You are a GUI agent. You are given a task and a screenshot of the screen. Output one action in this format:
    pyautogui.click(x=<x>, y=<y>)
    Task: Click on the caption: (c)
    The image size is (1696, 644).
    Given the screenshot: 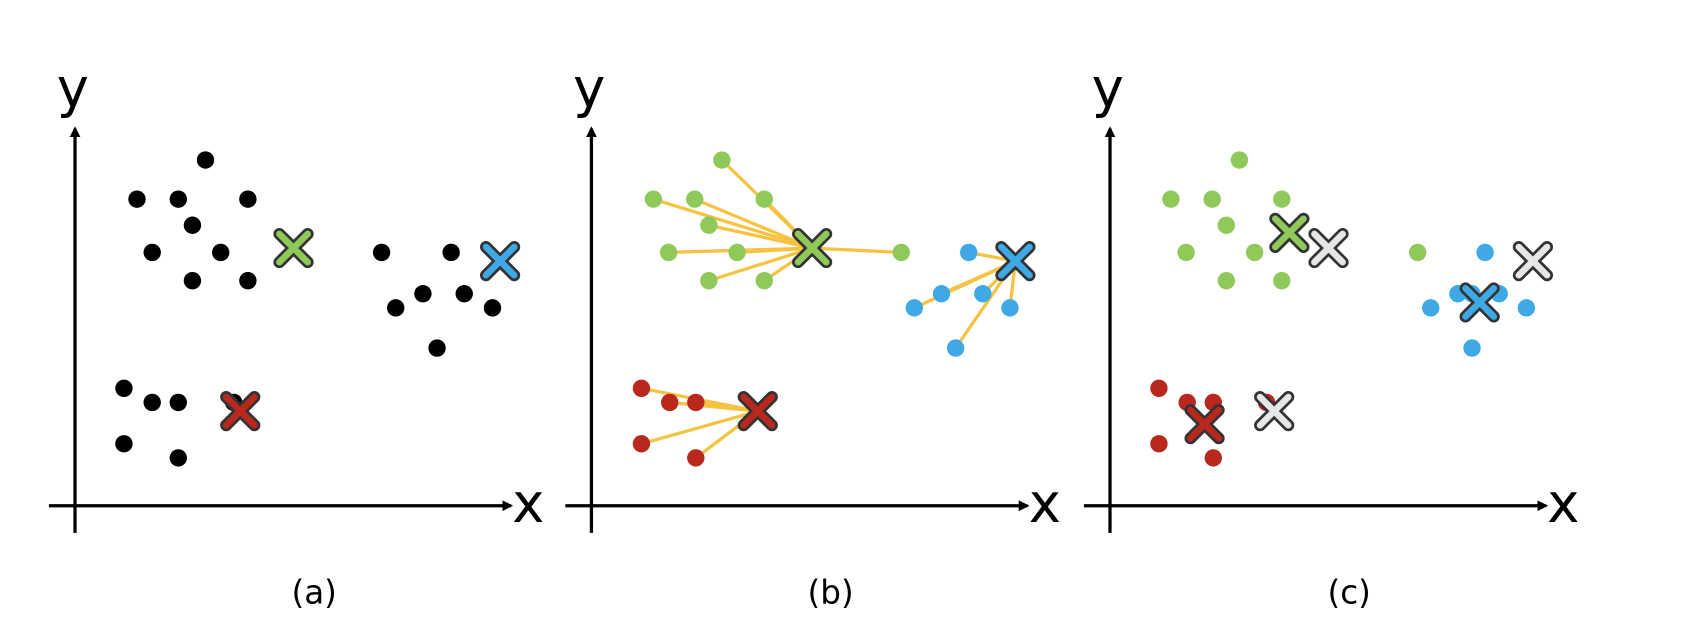 What is the action you would take?
    pyautogui.click(x=1349, y=593)
    